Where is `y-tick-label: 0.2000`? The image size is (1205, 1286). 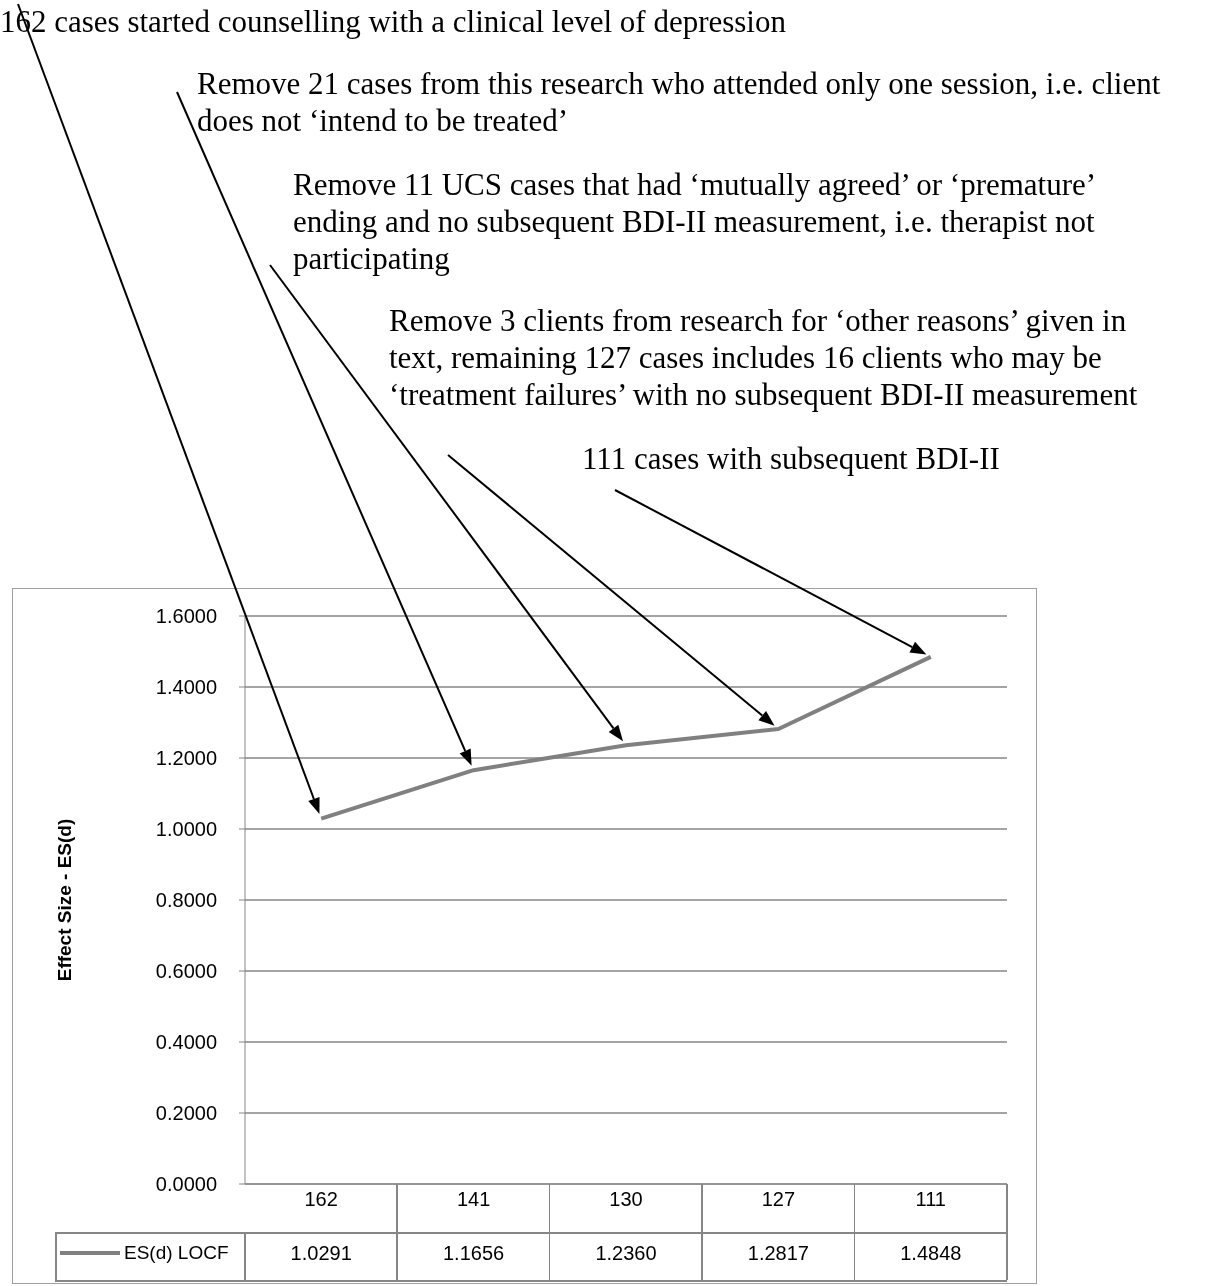
y-tick-label: 0.2000 is located at coordinates (186, 1113).